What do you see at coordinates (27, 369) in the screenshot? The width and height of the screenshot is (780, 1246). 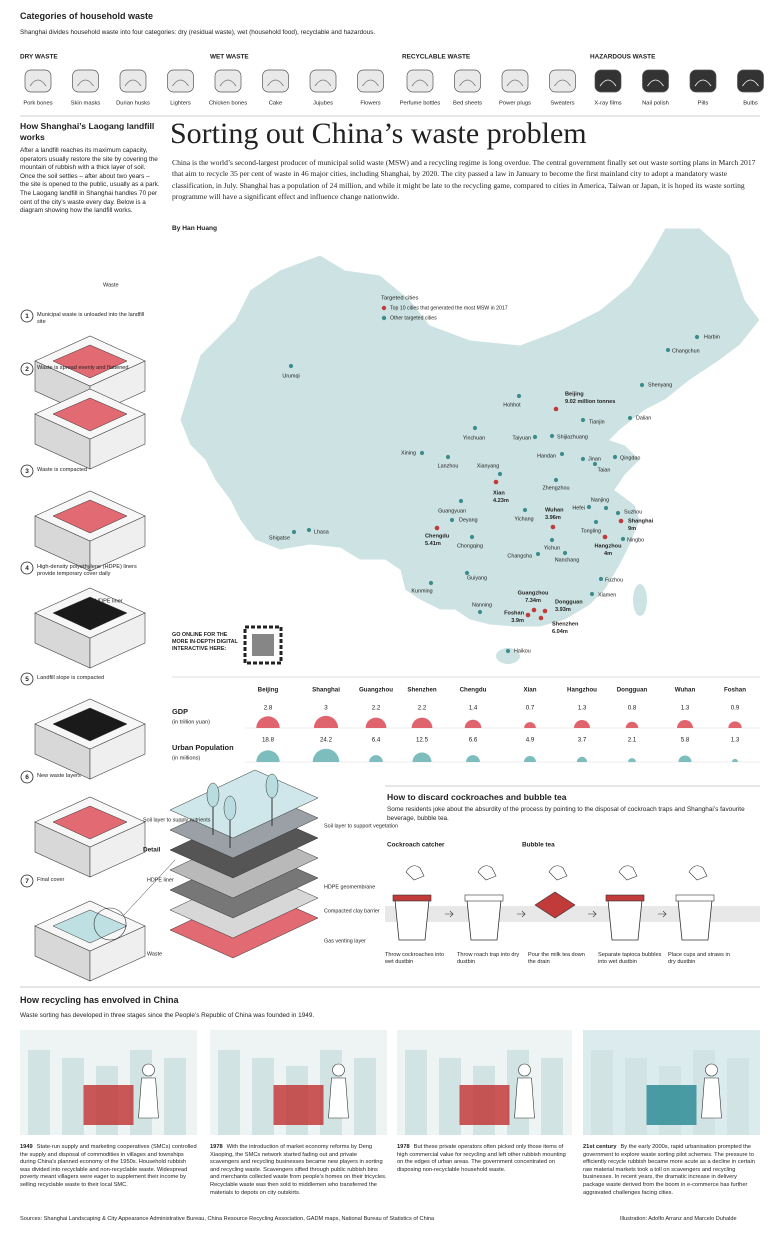 I see `step-number: 2` at bounding box center [27, 369].